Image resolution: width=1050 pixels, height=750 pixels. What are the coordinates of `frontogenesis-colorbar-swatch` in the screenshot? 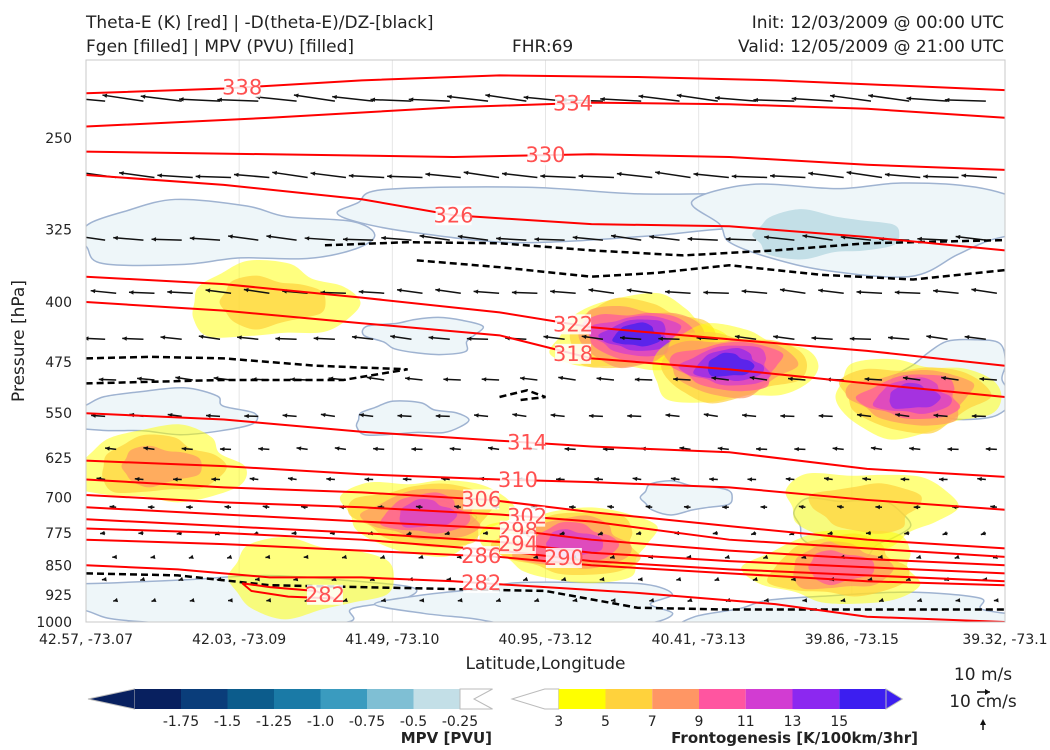 It's located at (862, 699).